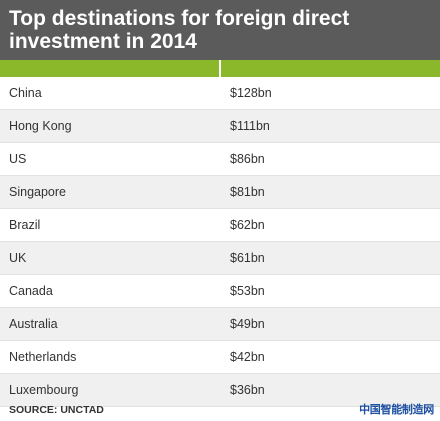  Describe the element at coordinates (110, 192) in the screenshot. I see `country-cell: Singapore` at that location.